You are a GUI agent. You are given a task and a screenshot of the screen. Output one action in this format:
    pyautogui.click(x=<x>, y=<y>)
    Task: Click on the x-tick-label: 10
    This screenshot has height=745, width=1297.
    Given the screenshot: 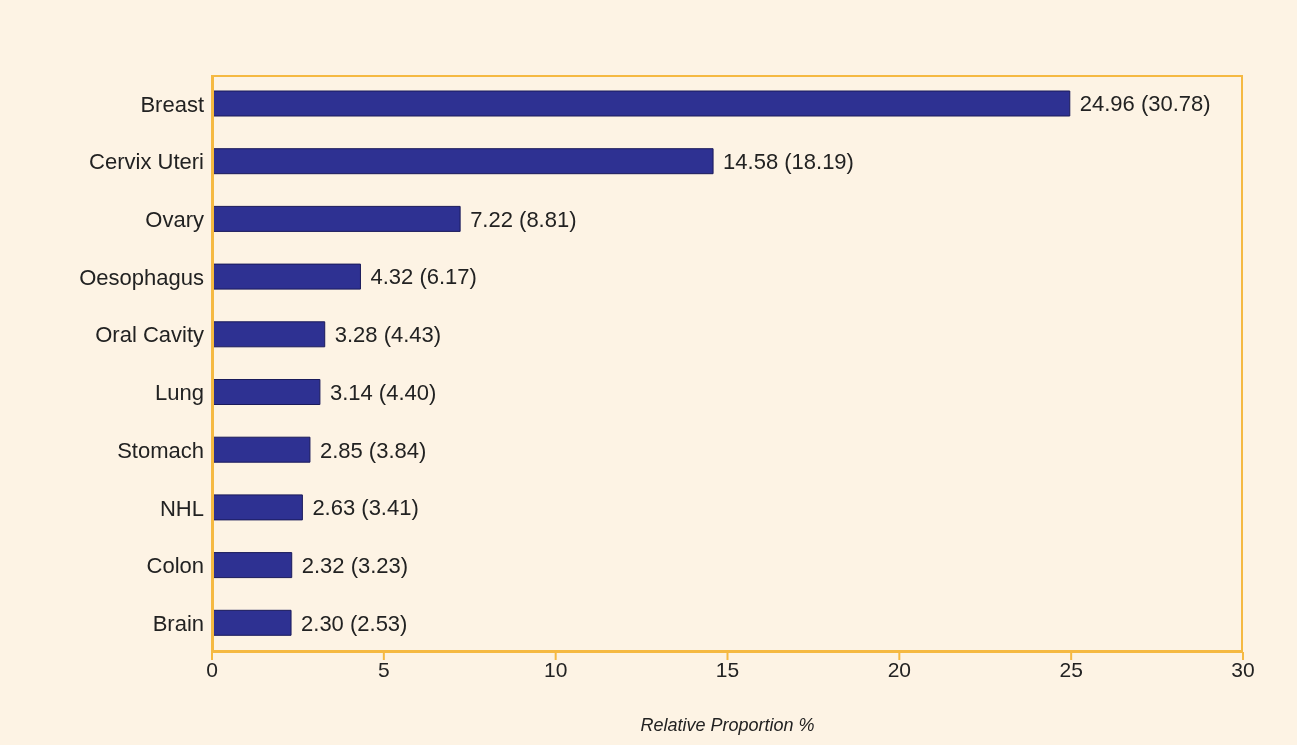 What is the action you would take?
    pyautogui.click(x=555, y=669)
    